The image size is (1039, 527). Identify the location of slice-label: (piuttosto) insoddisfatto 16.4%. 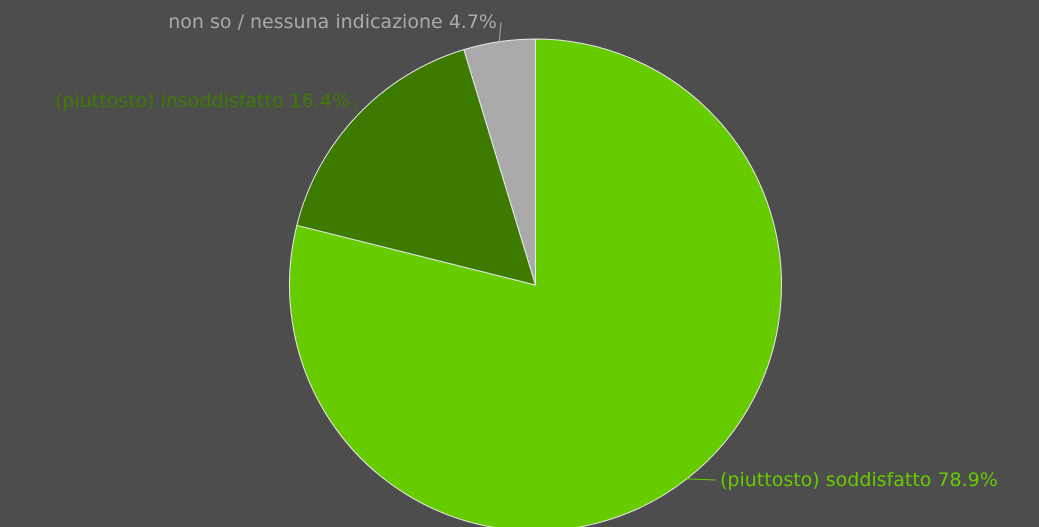
(202, 101).